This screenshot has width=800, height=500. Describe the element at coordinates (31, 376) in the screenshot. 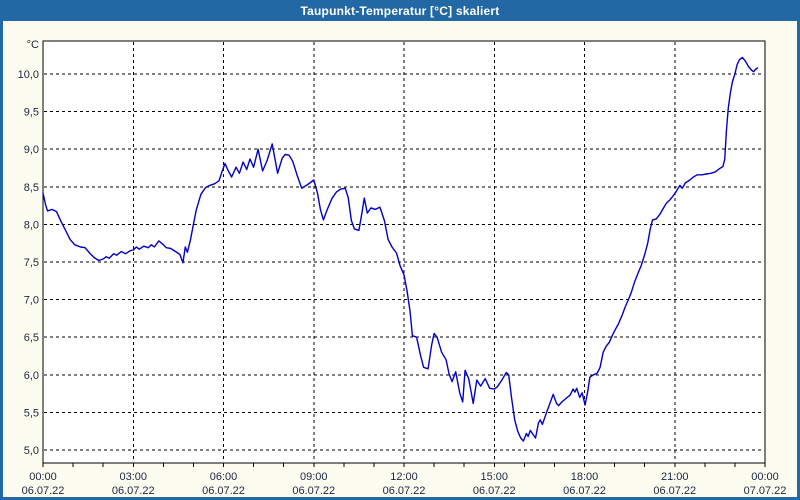

I see `y-tick-label: 6,0` at that location.